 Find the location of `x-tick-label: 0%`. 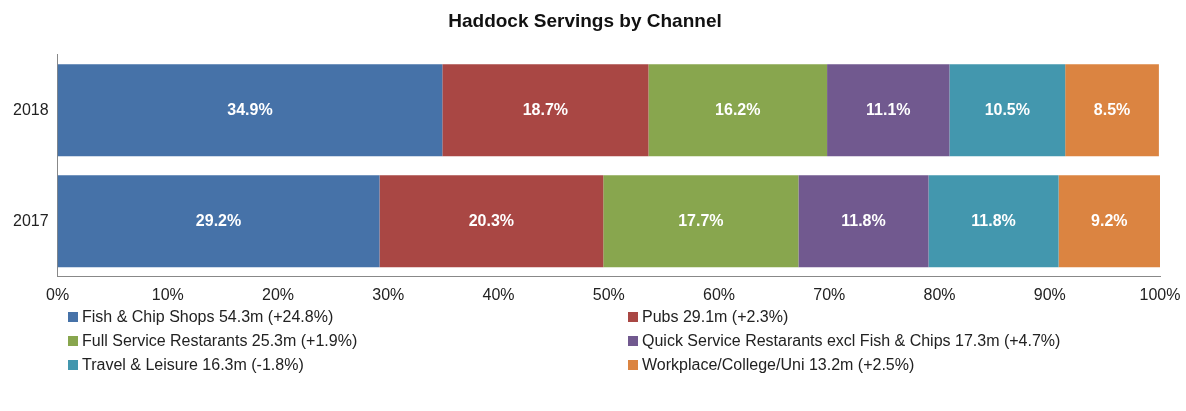

x-tick-label: 0% is located at coordinates (58, 294).